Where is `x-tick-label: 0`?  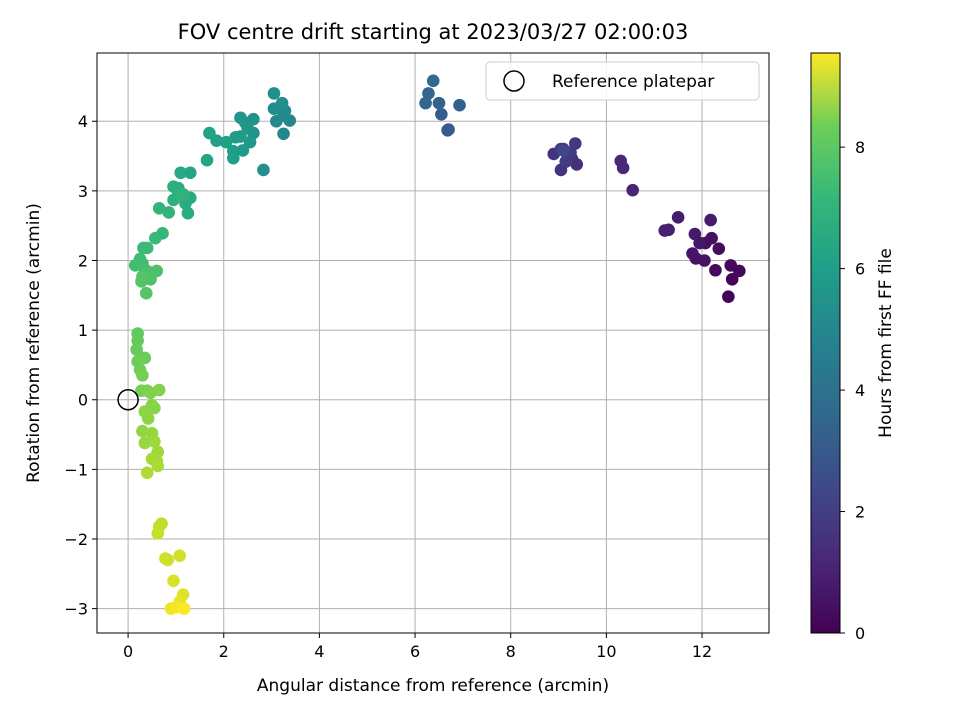 x-tick-label: 0 is located at coordinates (128, 651).